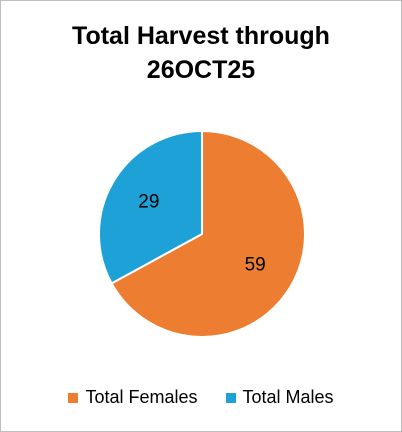  I want to click on chart-title-line-1: Total Harvest through, so click(201, 36).